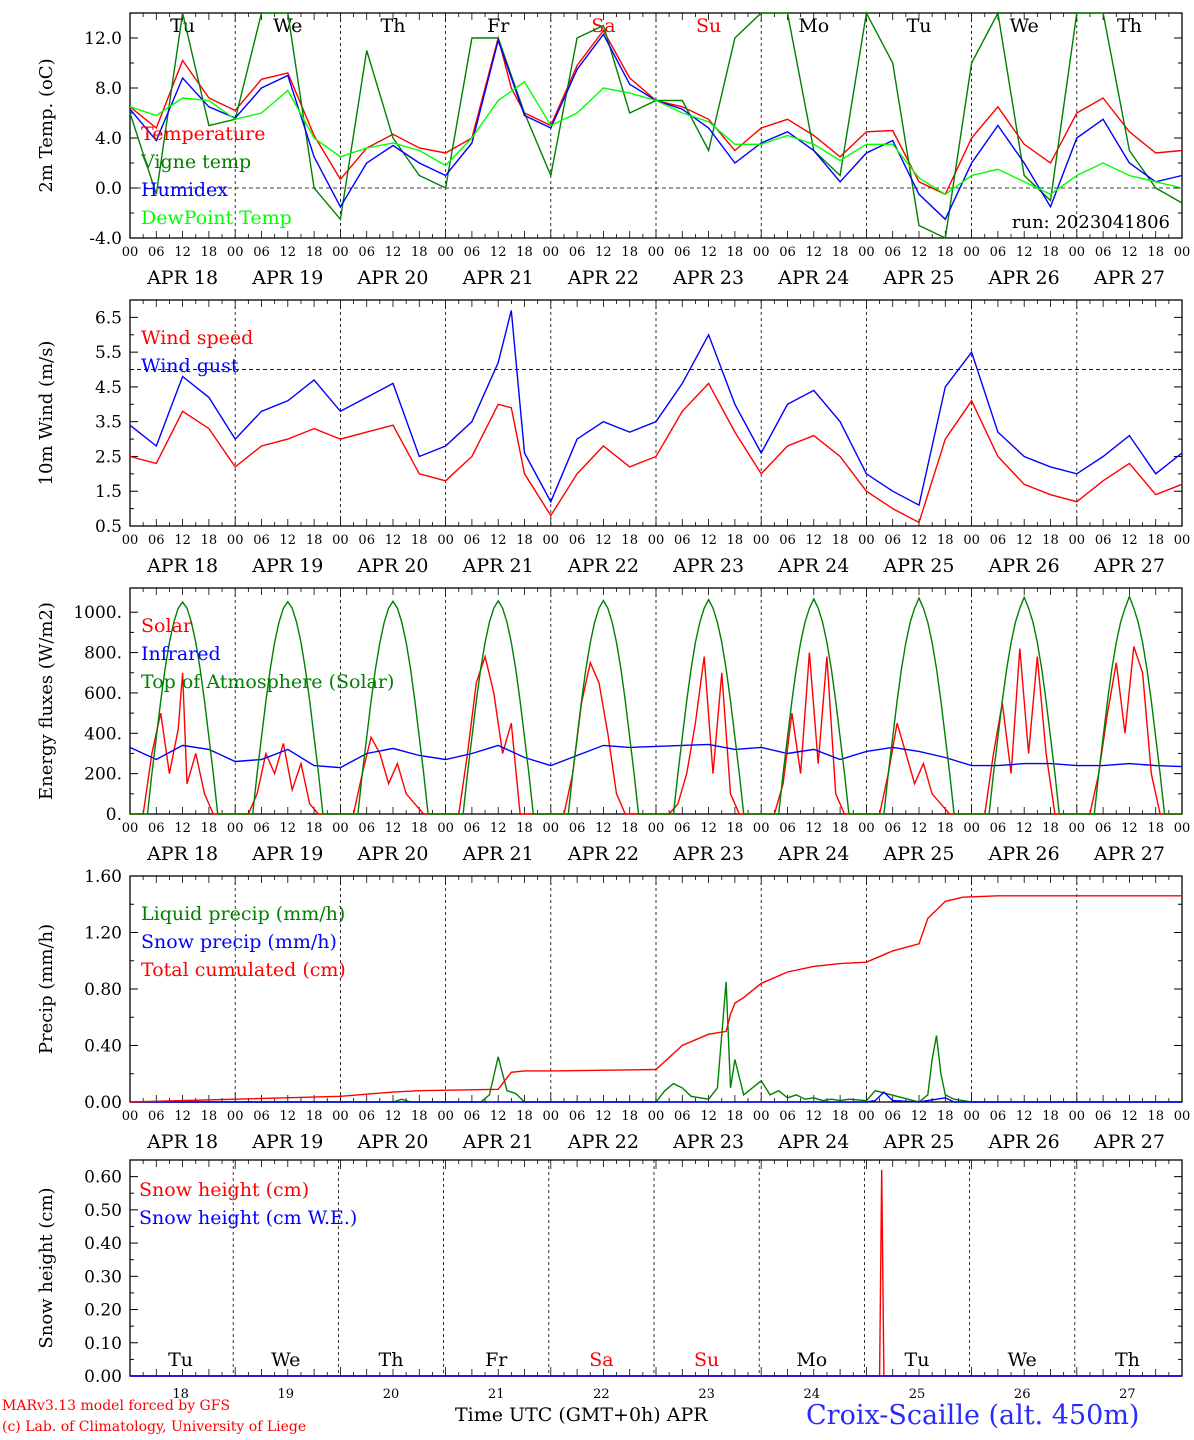  Describe the element at coordinates (103, 1103) in the screenshot. I see `ytick-label: 0.00` at that location.